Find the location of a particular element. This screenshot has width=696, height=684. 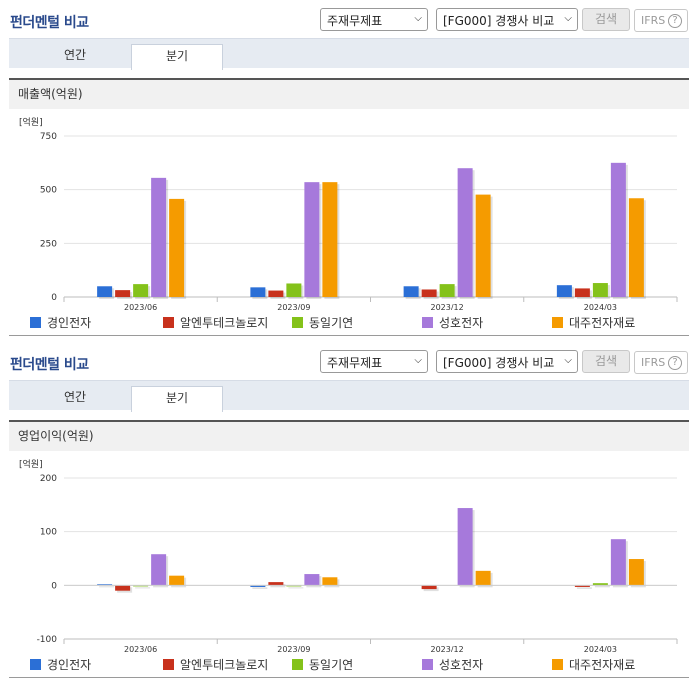

y-tick-label: 250 is located at coordinates (48, 244).